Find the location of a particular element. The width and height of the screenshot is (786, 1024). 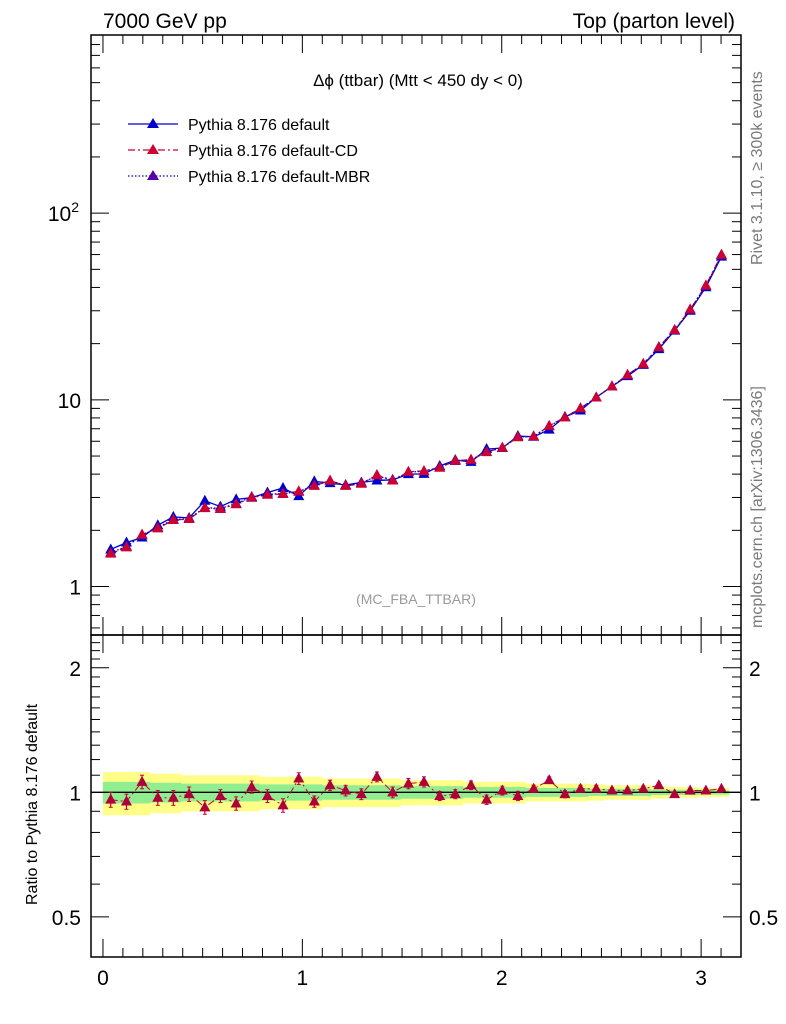

legend-label-default: Pythia 8.176 default is located at coordinates (259, 125).